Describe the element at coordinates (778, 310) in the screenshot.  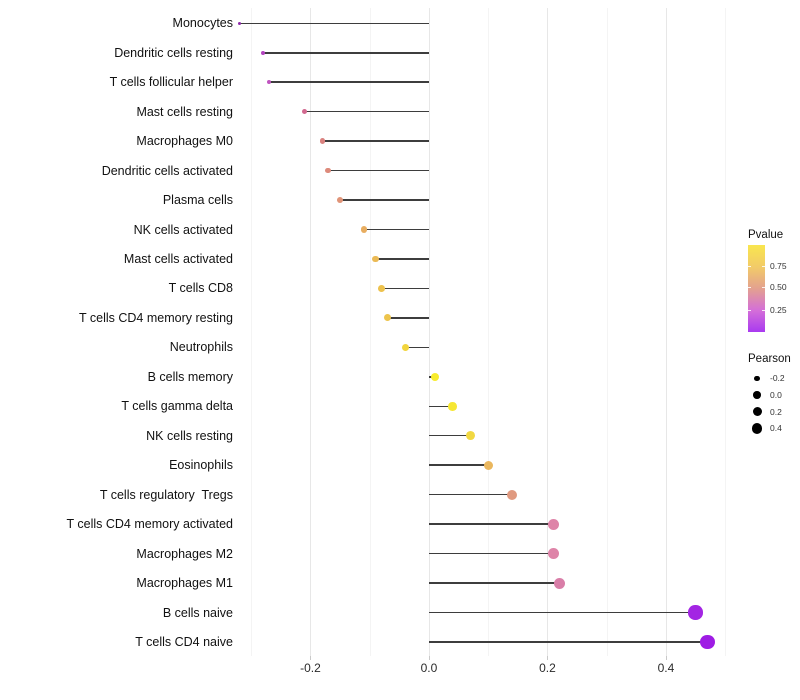
I see `pvalue-tick-label: 0.25` at that location.